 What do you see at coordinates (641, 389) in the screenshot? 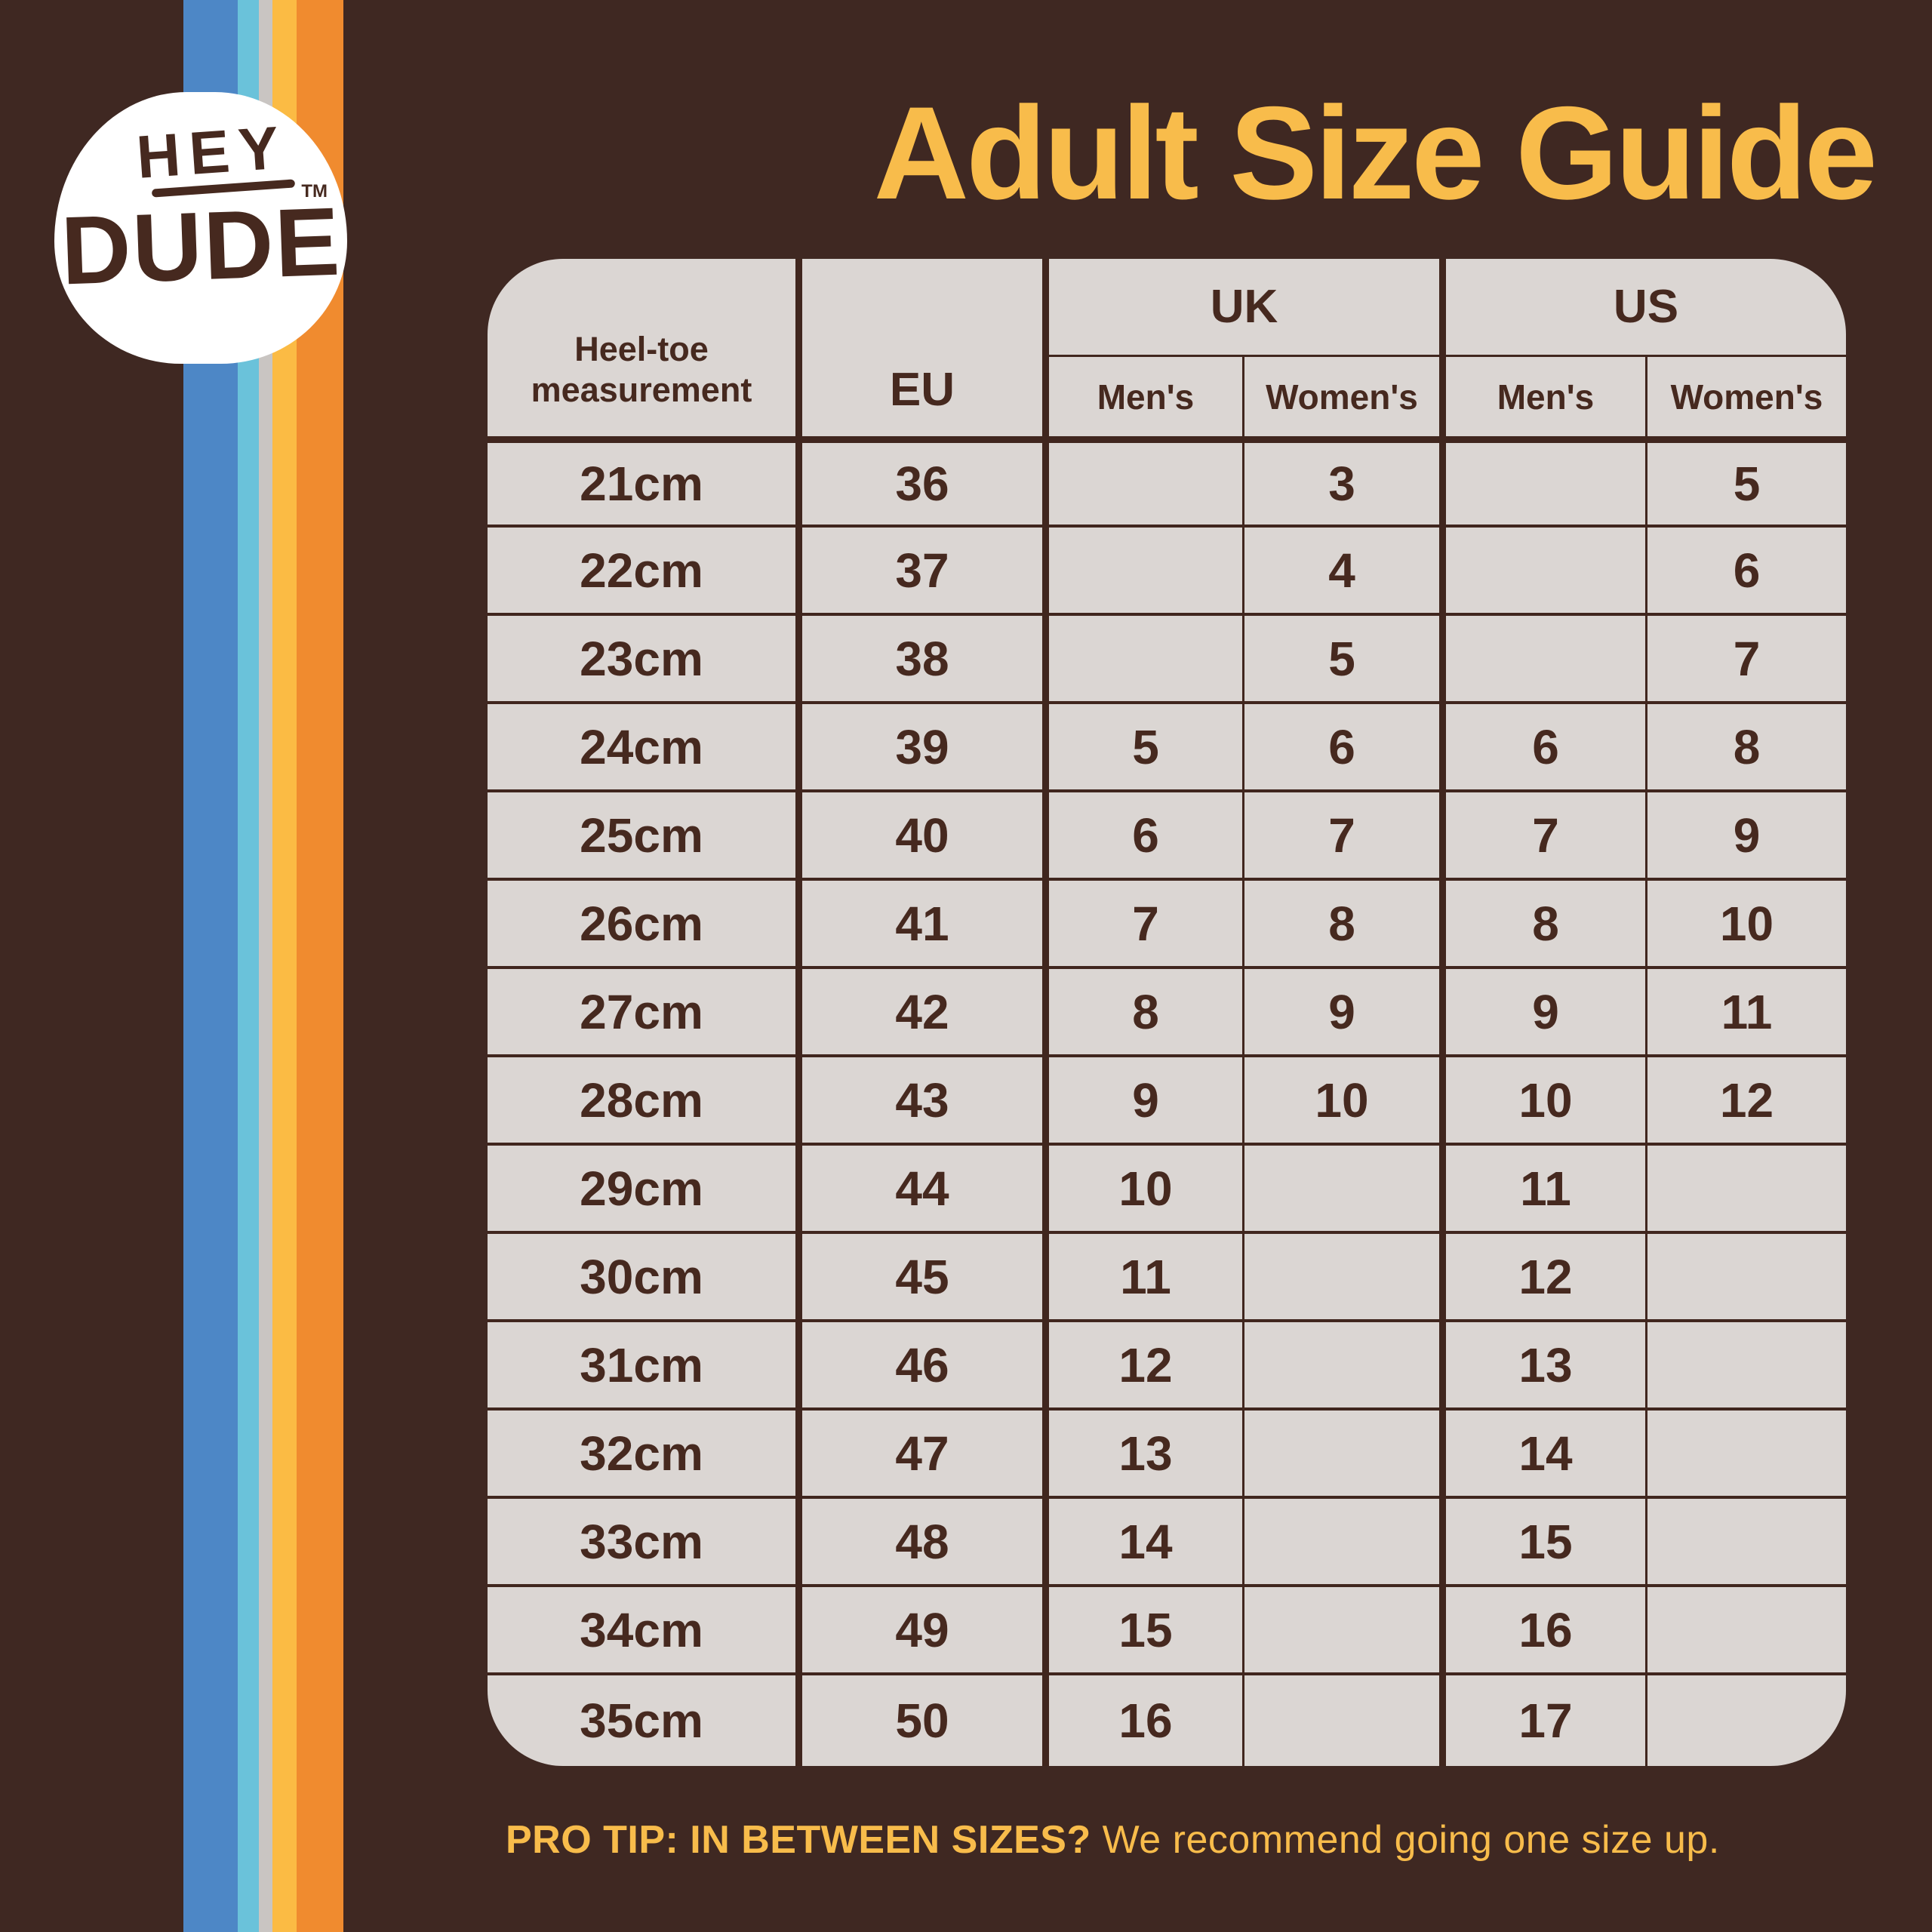
I see `header-heel-toe-line2: measurement` at bounding box center [641, 389].